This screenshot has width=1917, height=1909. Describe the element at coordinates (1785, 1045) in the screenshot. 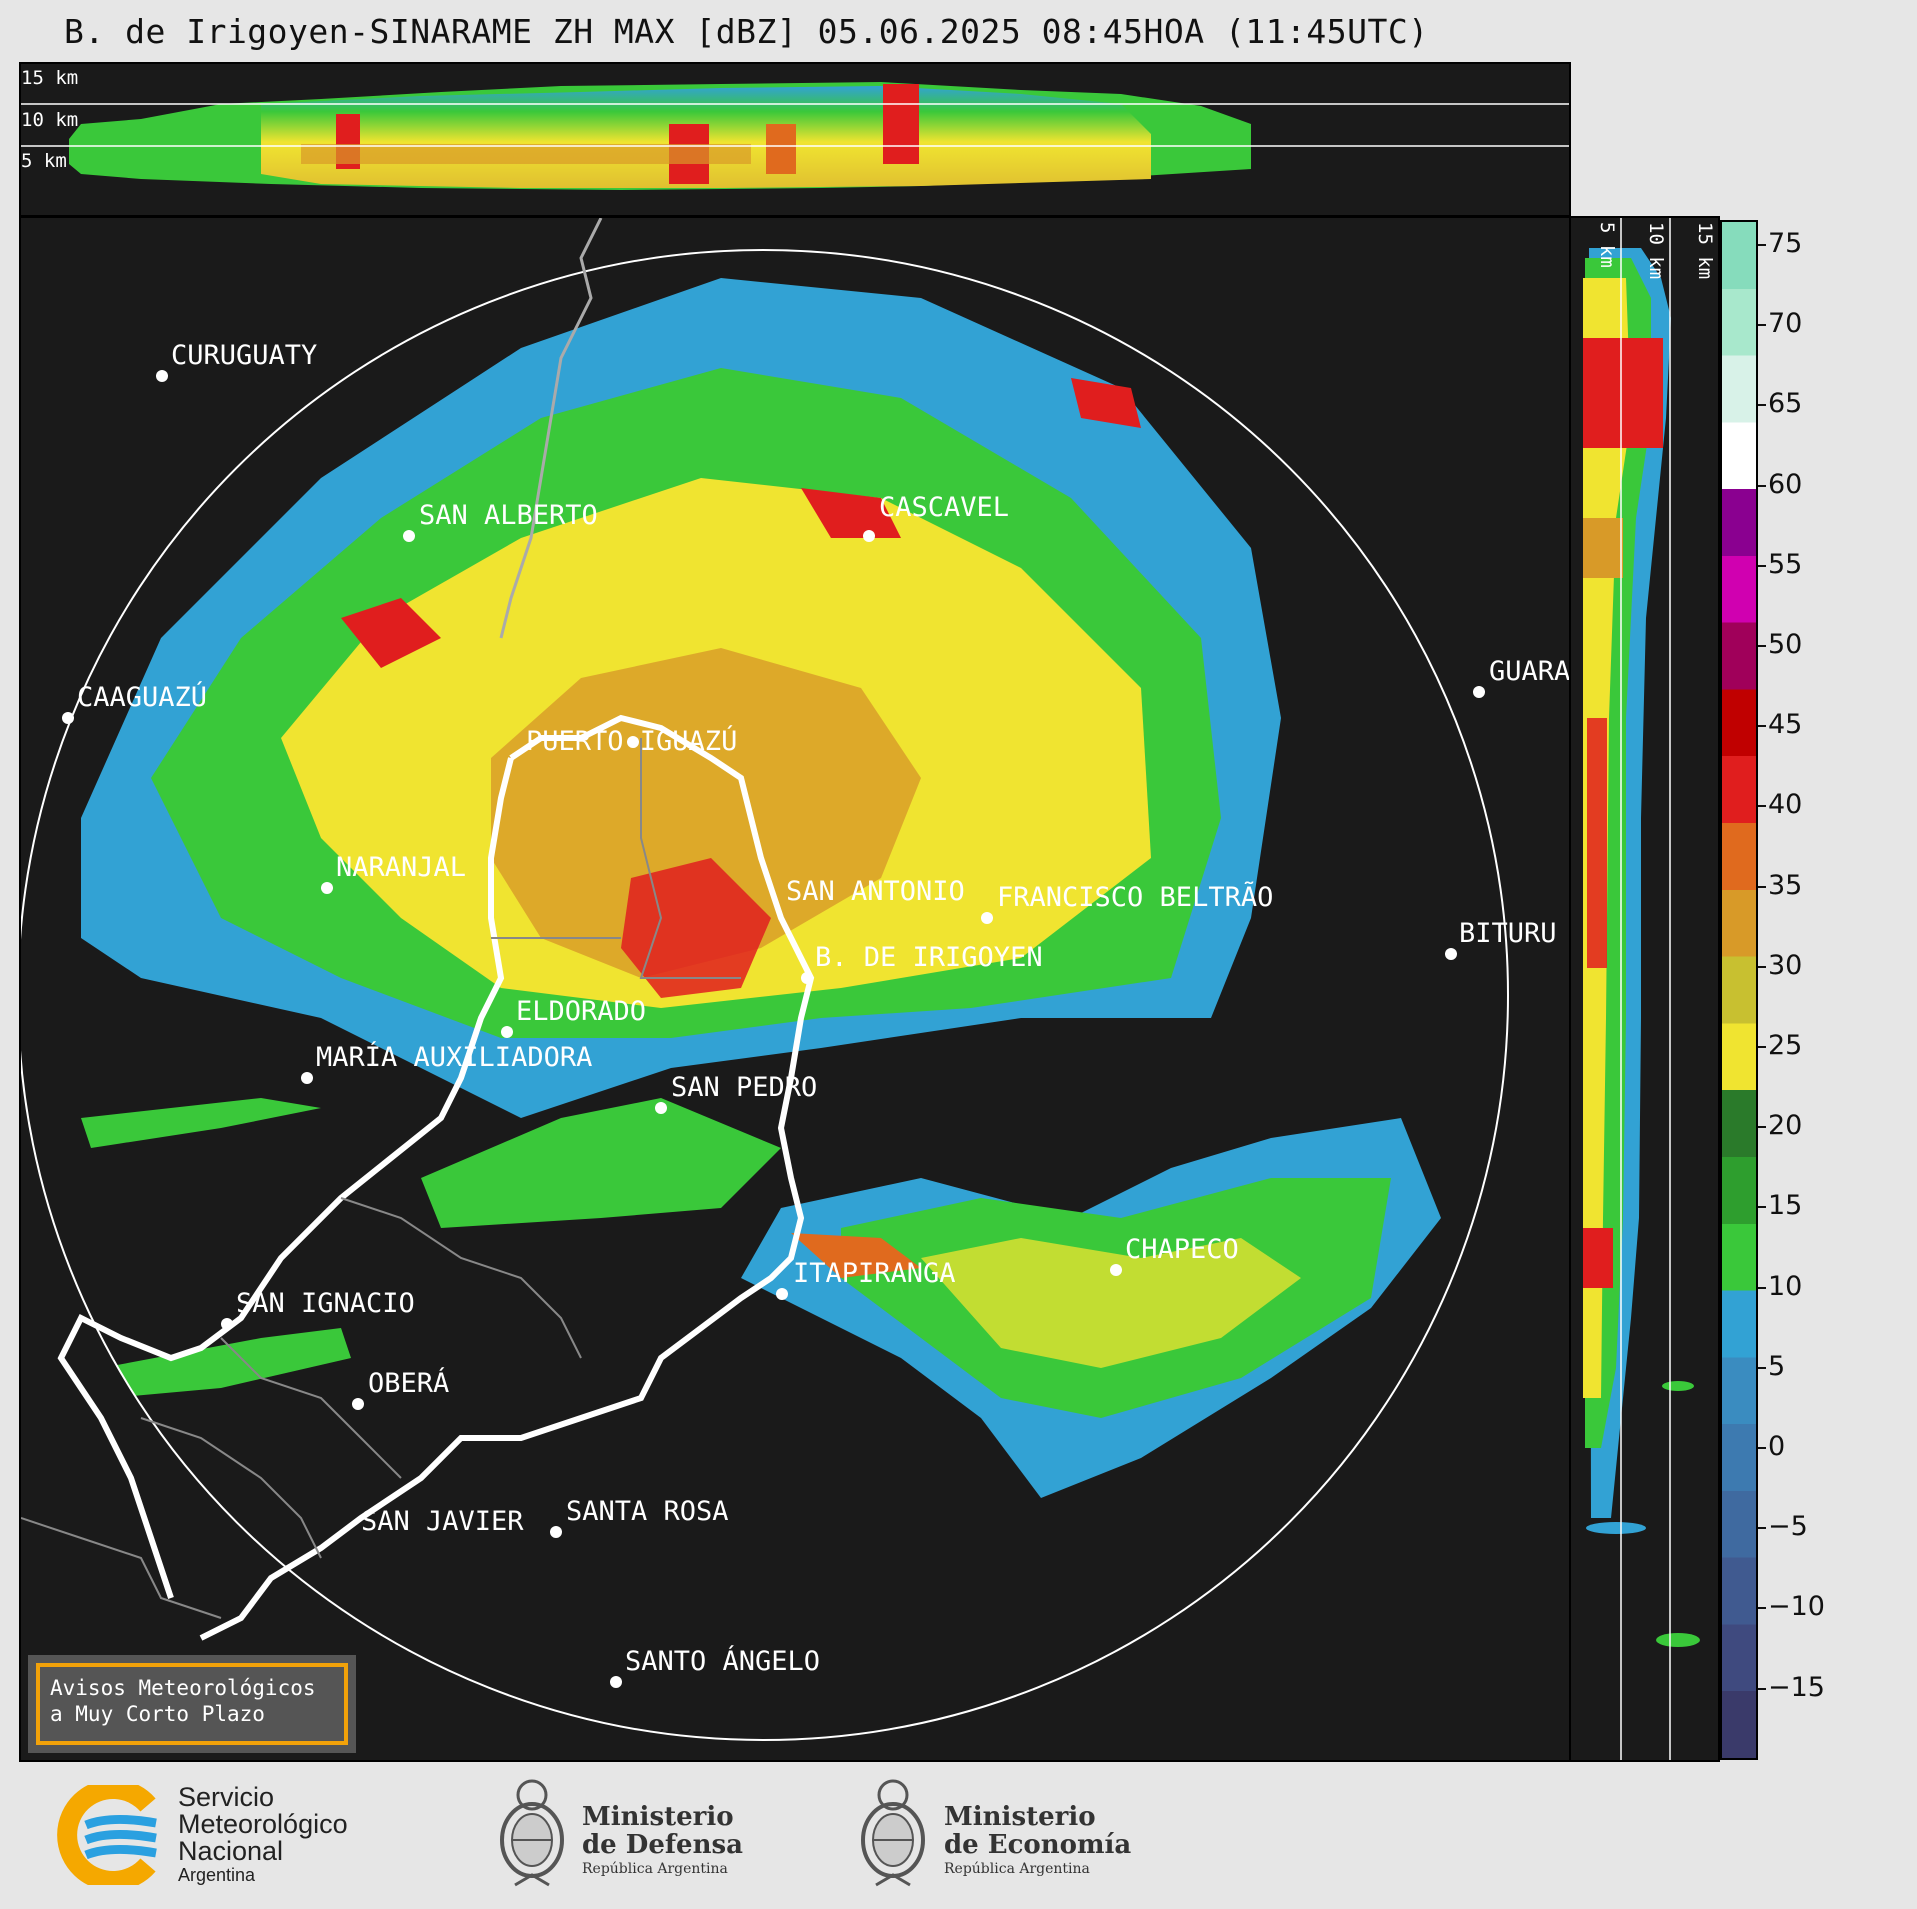

I see `colorbar-tick-label: 25` at that location.